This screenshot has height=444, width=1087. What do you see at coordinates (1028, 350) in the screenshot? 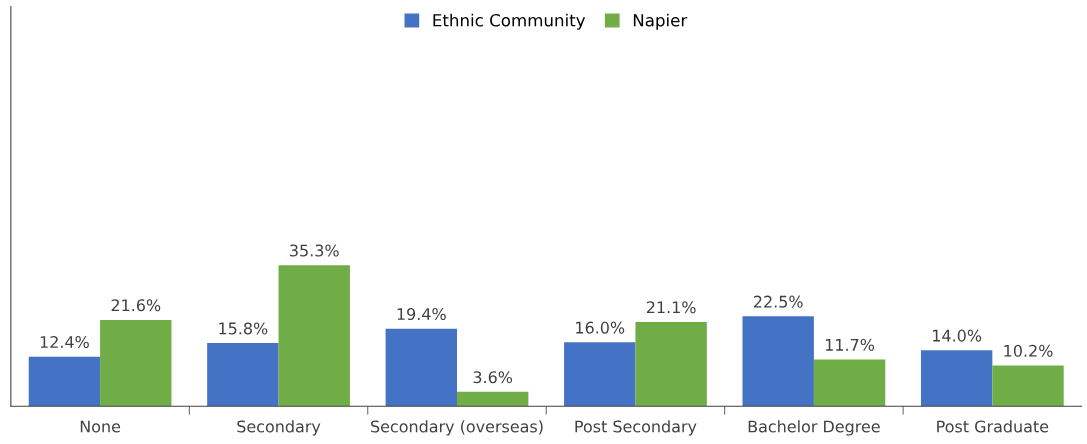
I see `data-label: 10.2%` at bounding box center [1028, 350].